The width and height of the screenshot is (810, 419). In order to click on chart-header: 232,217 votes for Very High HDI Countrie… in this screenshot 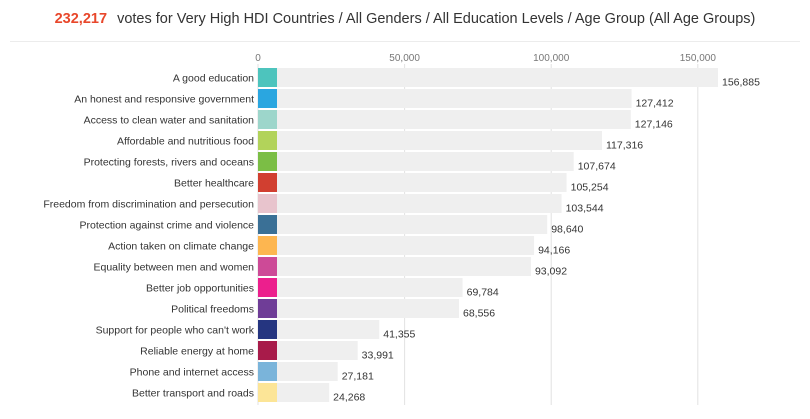, I will do `click(405, 19)`.